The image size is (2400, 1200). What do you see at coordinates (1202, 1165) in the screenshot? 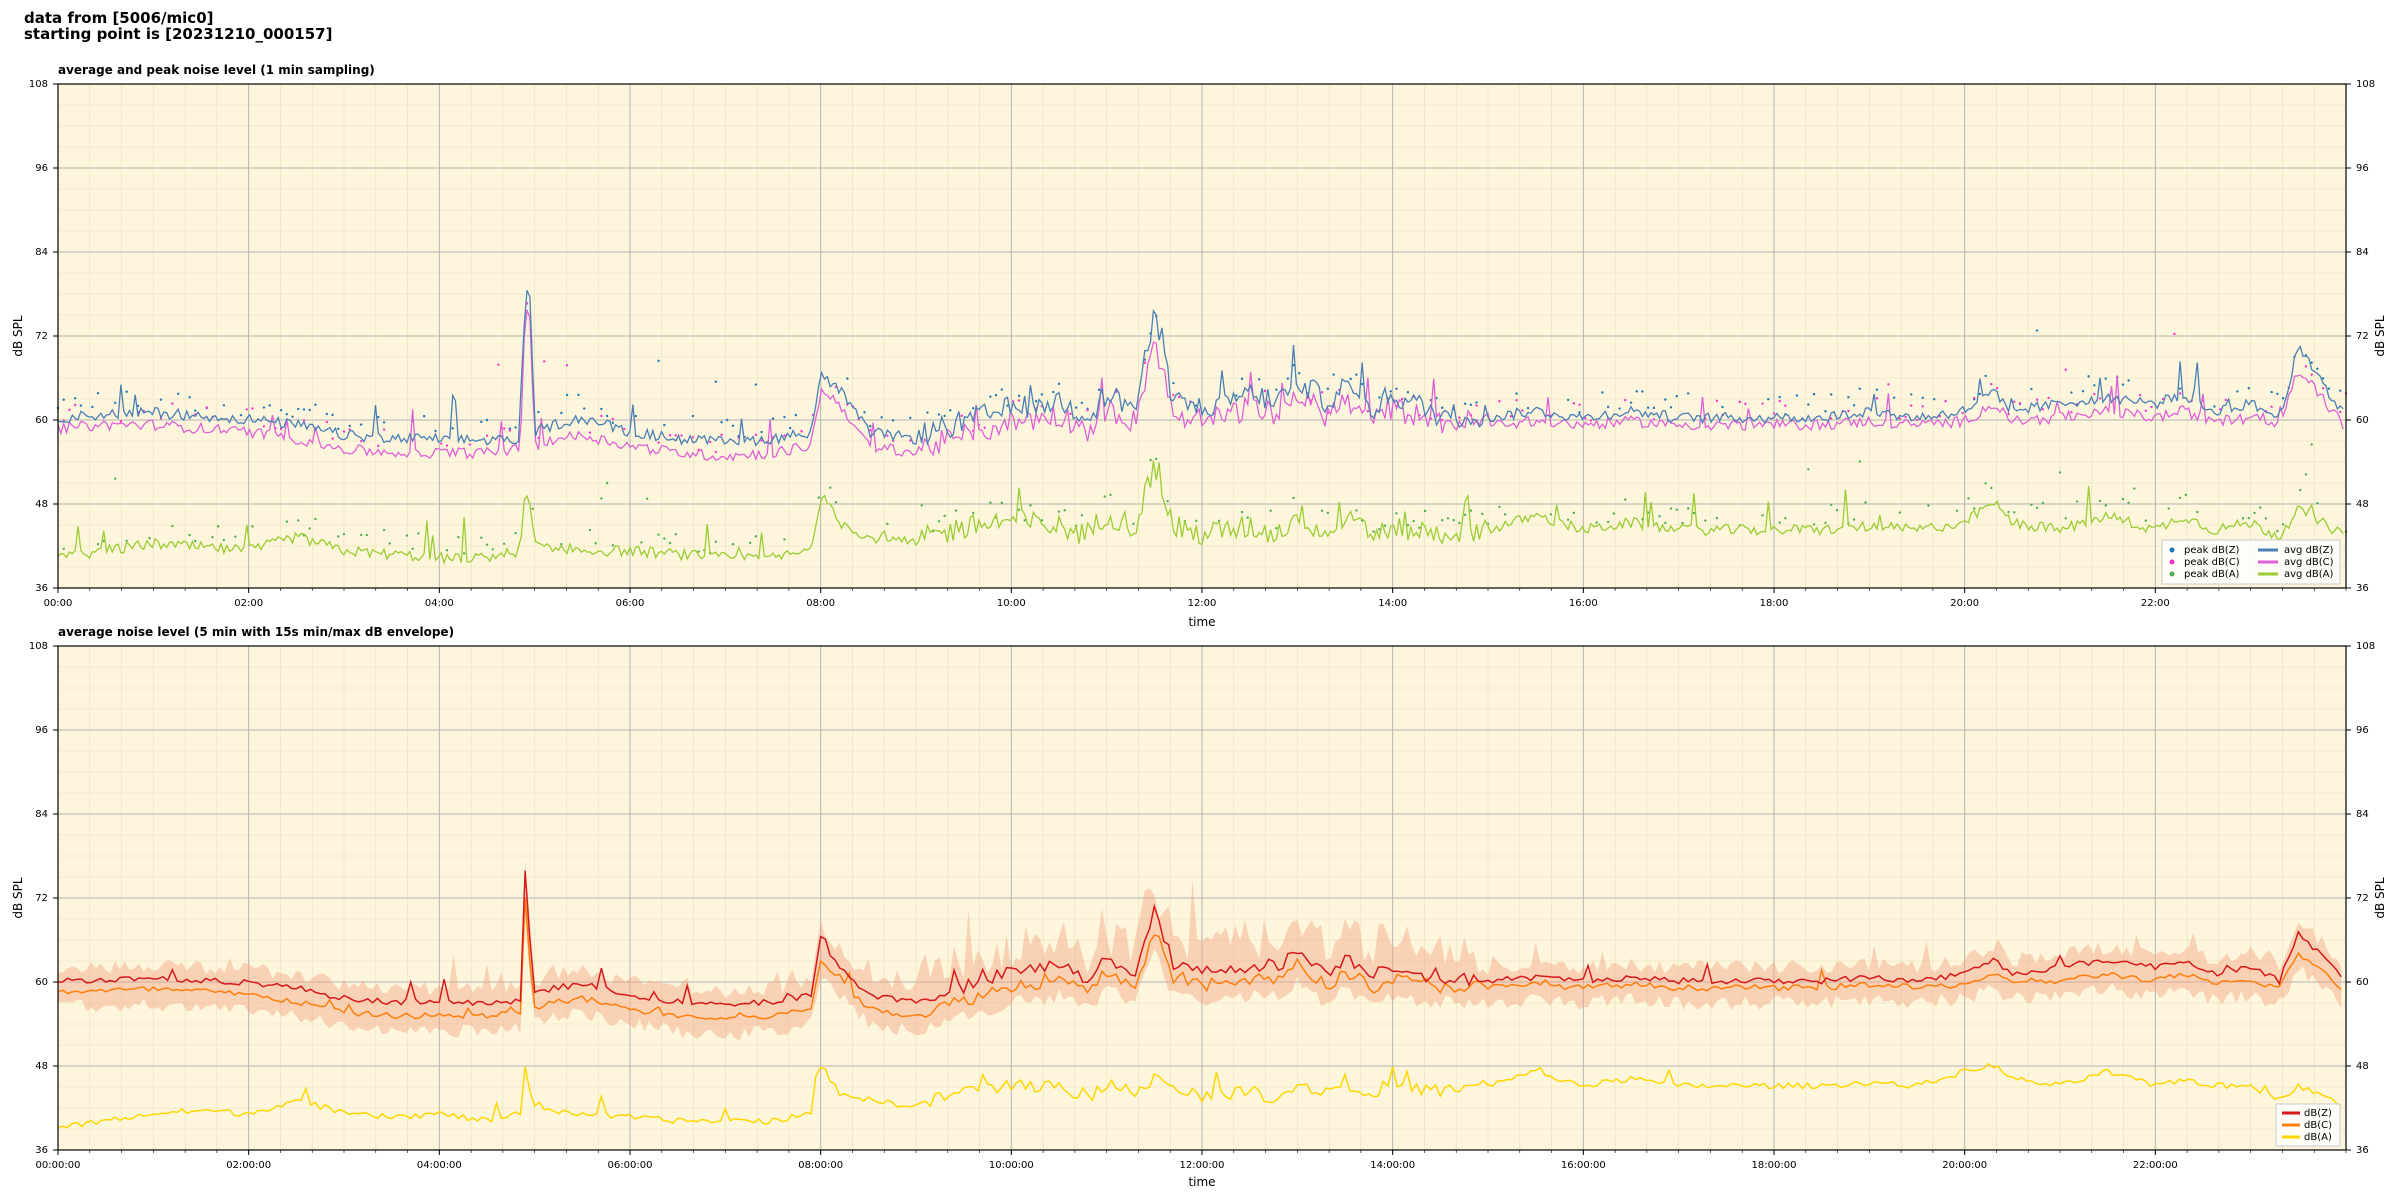
I see `x-tick-label: 12:00:00` at bounding box center [1202, 1165].